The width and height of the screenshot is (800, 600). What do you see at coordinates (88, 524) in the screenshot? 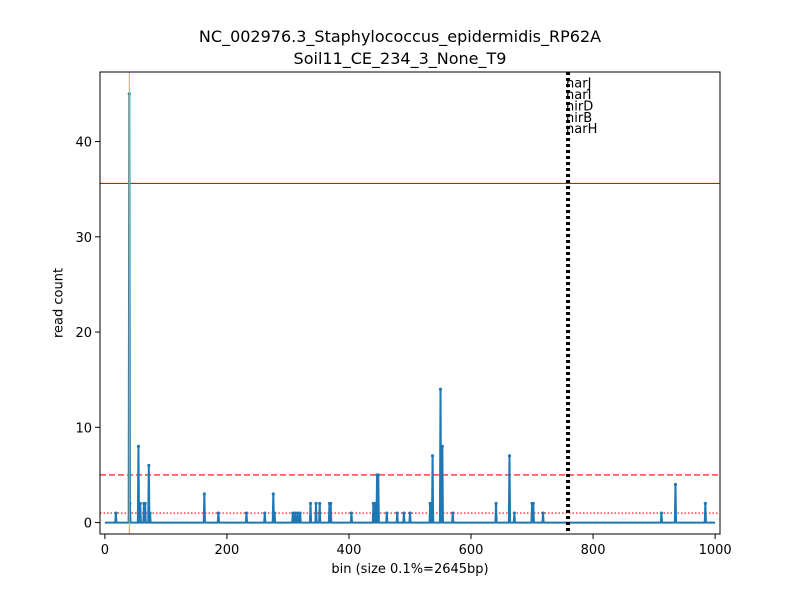
I see `y-tick-label: 0` at bounding box center [88, 524].